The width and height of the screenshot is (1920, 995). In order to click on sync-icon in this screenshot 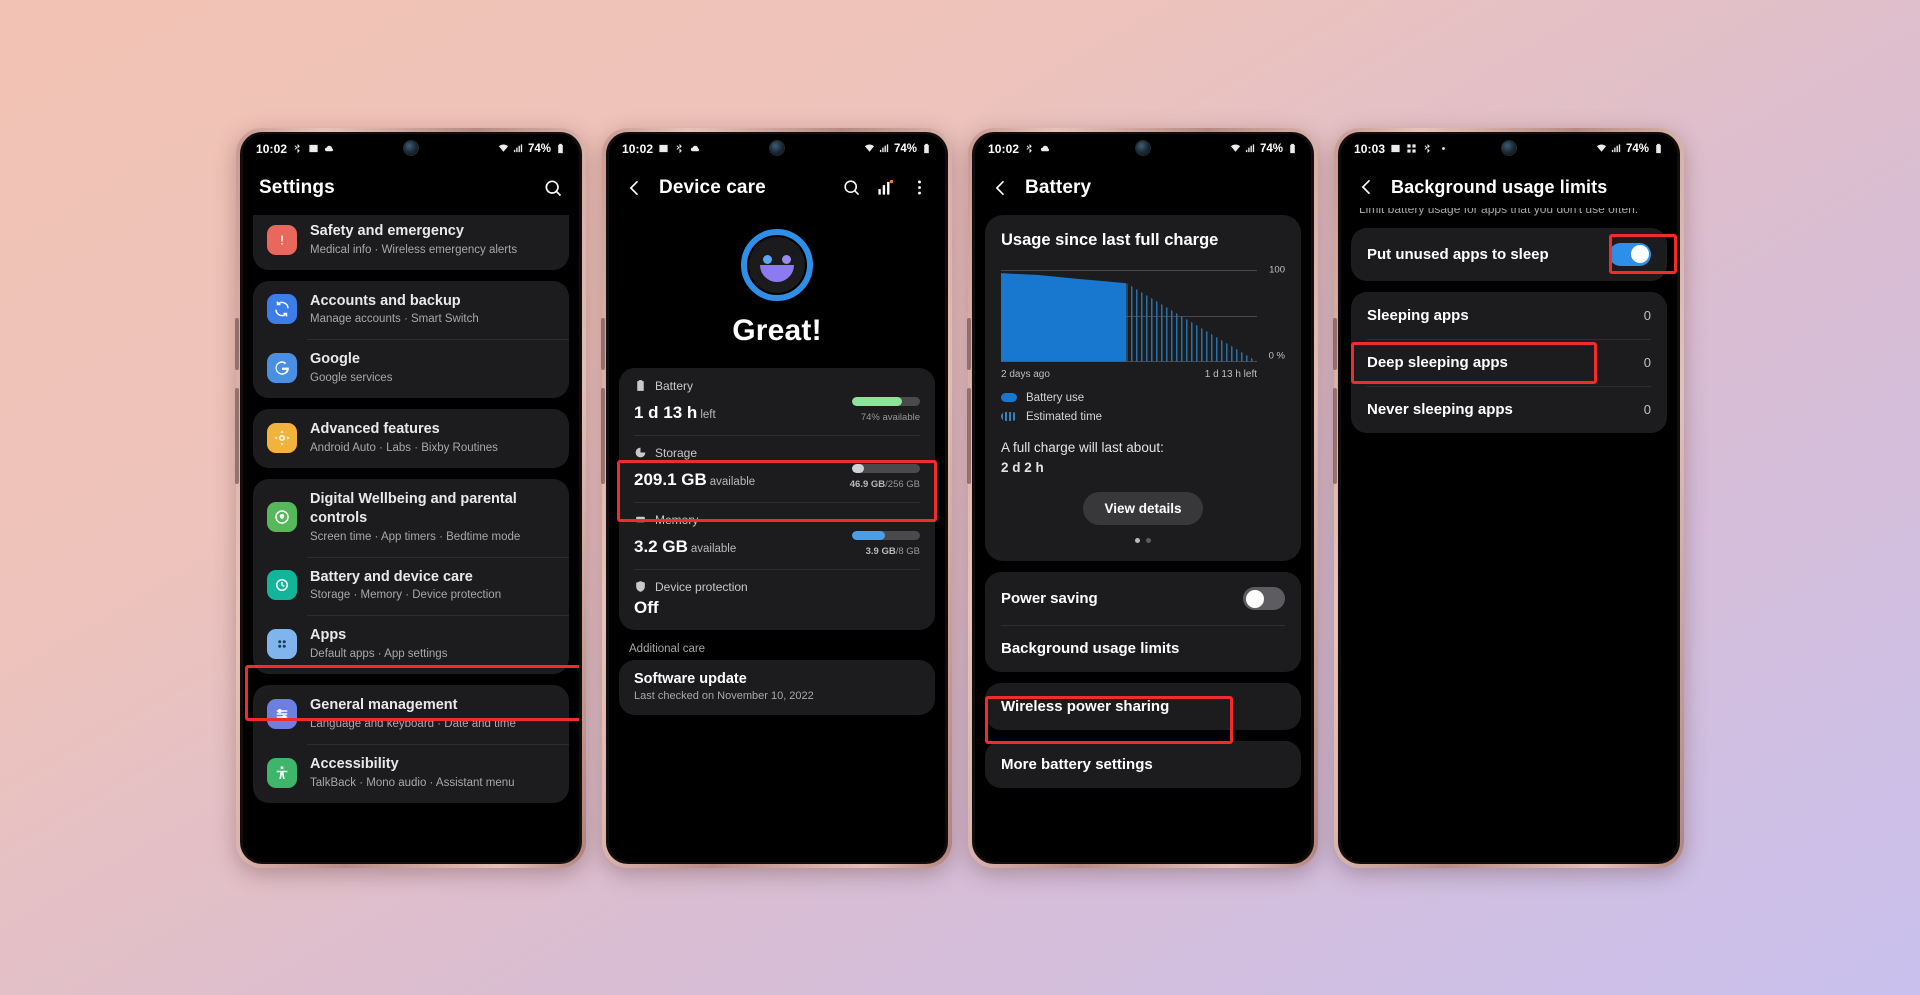, I will do `click(282, 309)`.